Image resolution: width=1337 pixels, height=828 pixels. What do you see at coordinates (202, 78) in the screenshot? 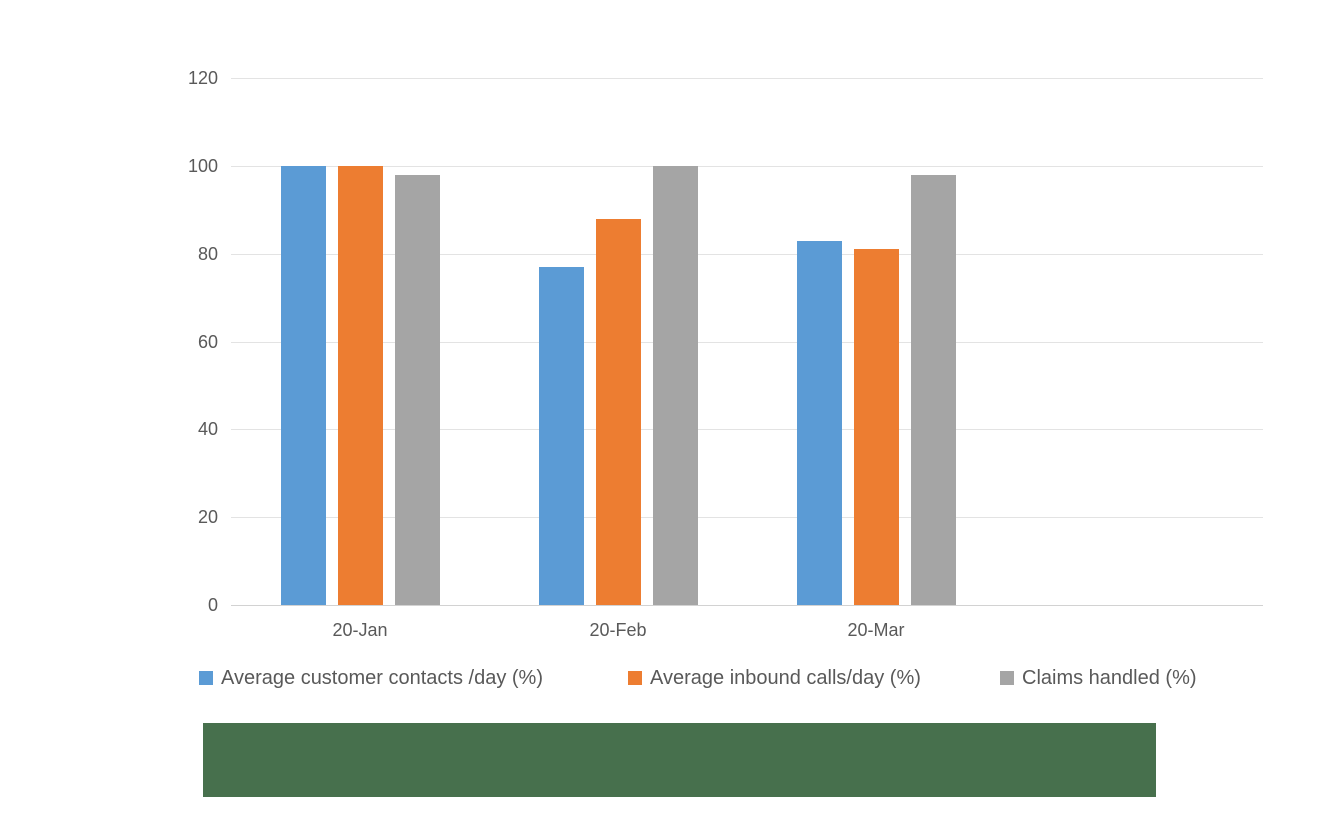
I see `y-tick-label-120: 120` at bounding box center [202, 78].